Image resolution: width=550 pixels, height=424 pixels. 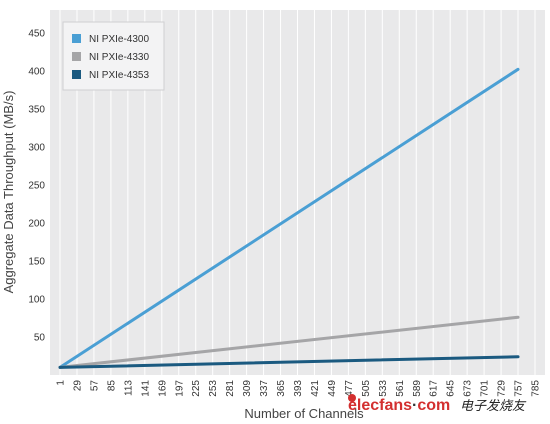 What do you see at coordinates (380, 405) in the screenshot?
I see `watermark-brand: elecfans` at bounding box center [380, 405].